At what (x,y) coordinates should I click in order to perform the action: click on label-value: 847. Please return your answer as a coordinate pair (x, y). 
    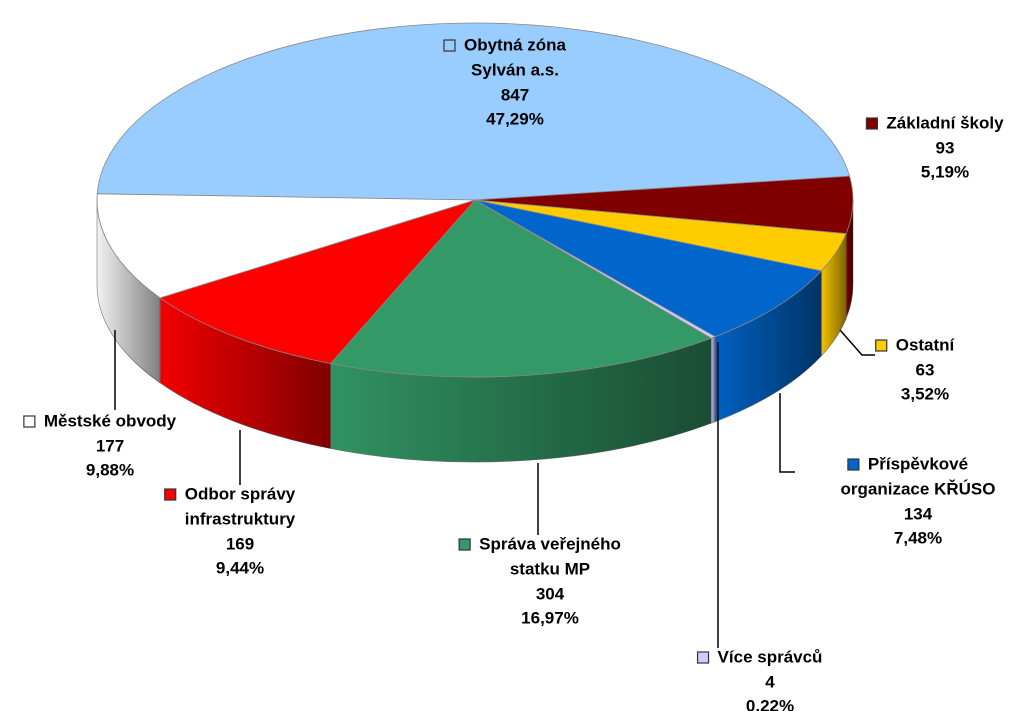
    Looking at the image, I should click on (515, 94).